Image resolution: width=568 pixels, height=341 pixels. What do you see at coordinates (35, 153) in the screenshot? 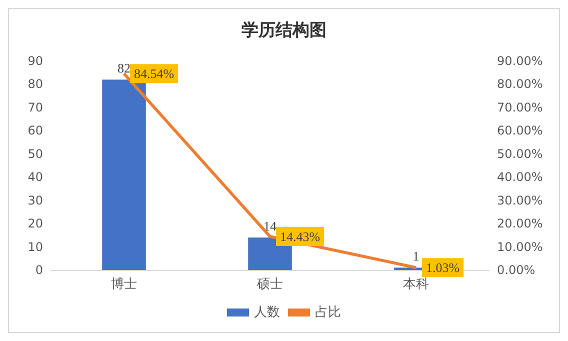
I see `y-tick-label: 50` at bounding box center [35, 153].